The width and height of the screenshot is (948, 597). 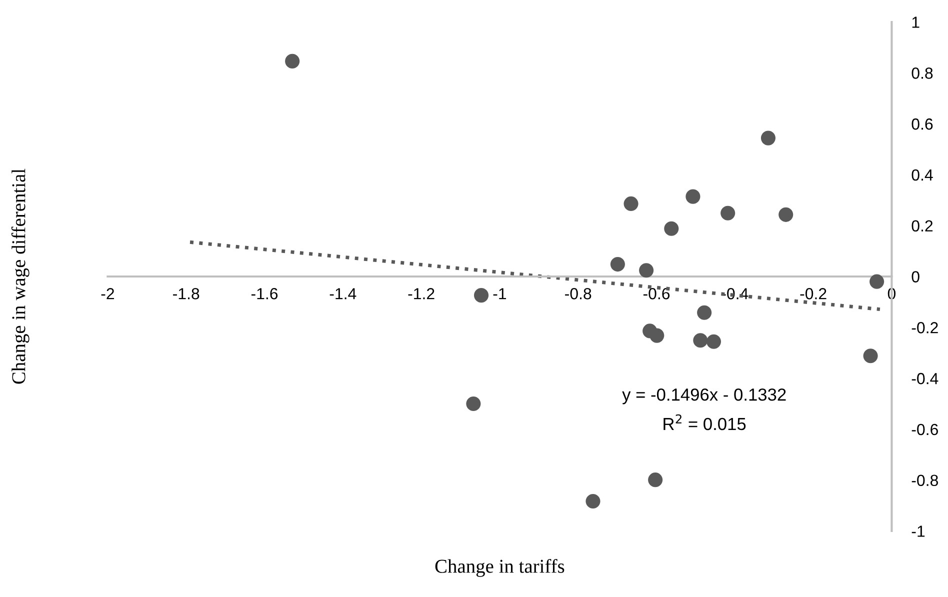 I want to click on y-axis-title: Change in wage differential, so click(x=20, y=276).